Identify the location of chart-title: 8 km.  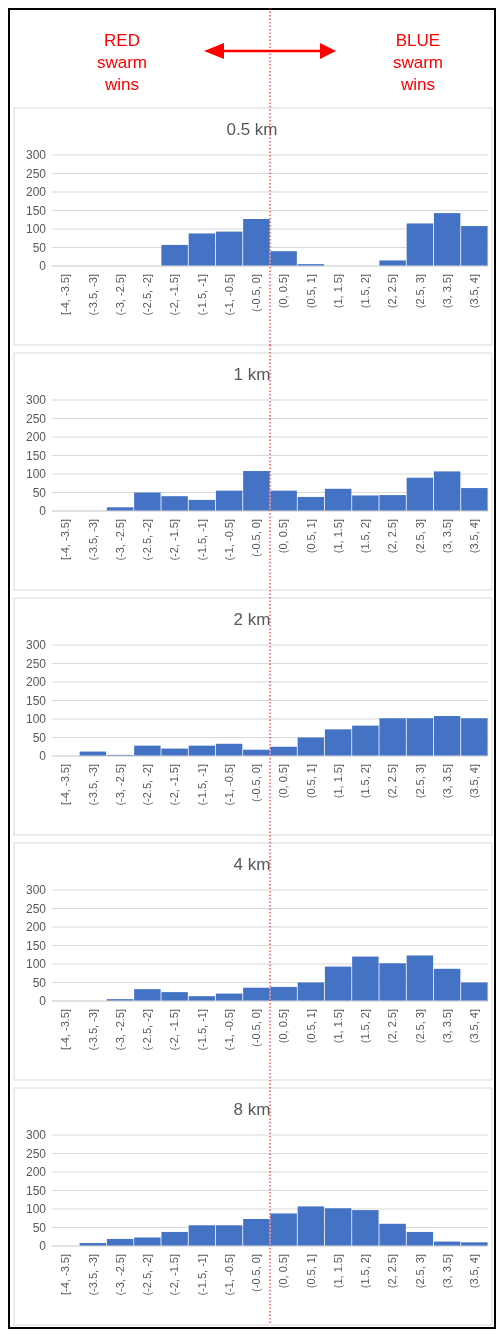
(252, 1109).